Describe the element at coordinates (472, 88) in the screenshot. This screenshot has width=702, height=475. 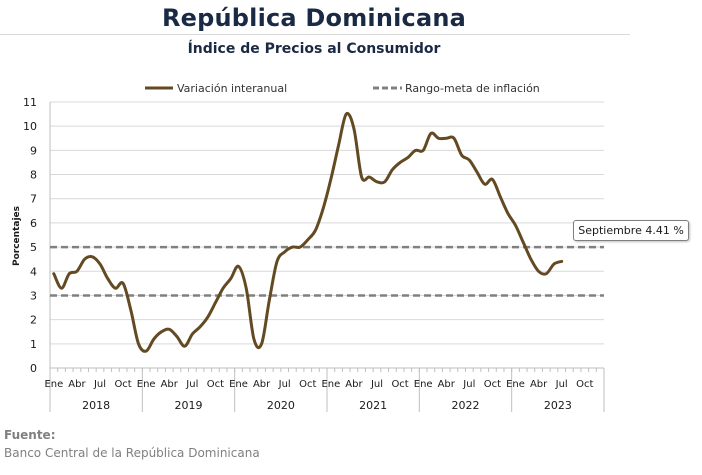
I see `legend-band-label: Rango-meta de inflación` at that location.